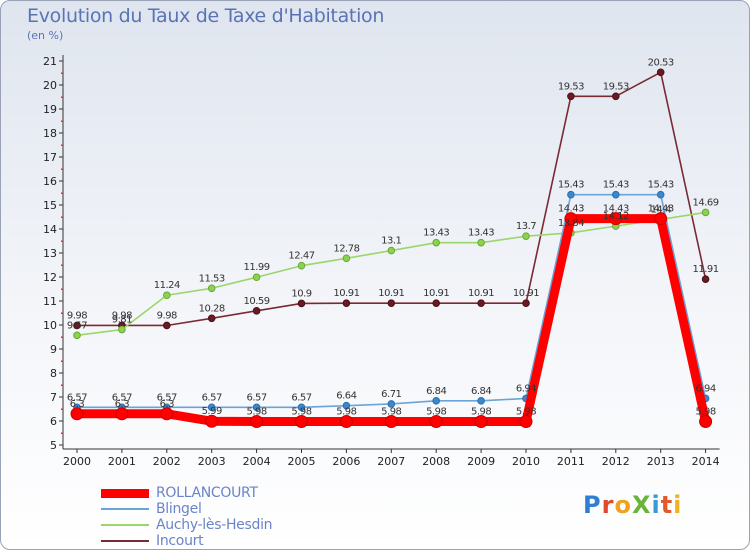 Image resolution: width=750 pixels, height=550 pixels. Describe the element at coordinates (122, 320) in the screenshot. I see `data-label: 9.81` at that location.